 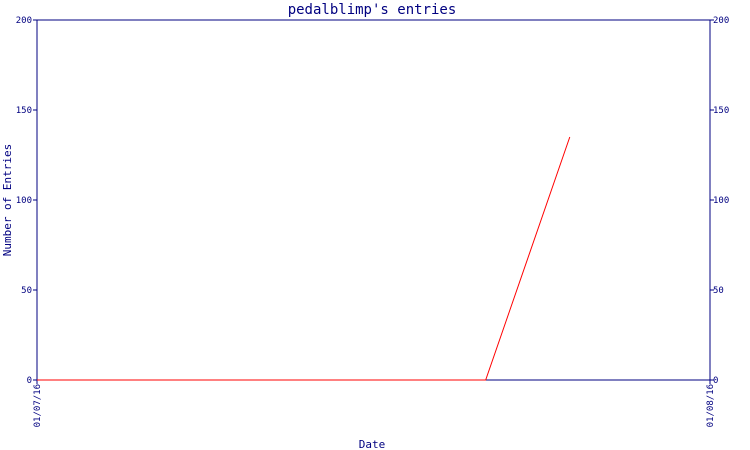 What do you see at coordinates (721, 21) in the screenshot?
I see `y-tick-label-right: 200` at bounding box center [721, 21].